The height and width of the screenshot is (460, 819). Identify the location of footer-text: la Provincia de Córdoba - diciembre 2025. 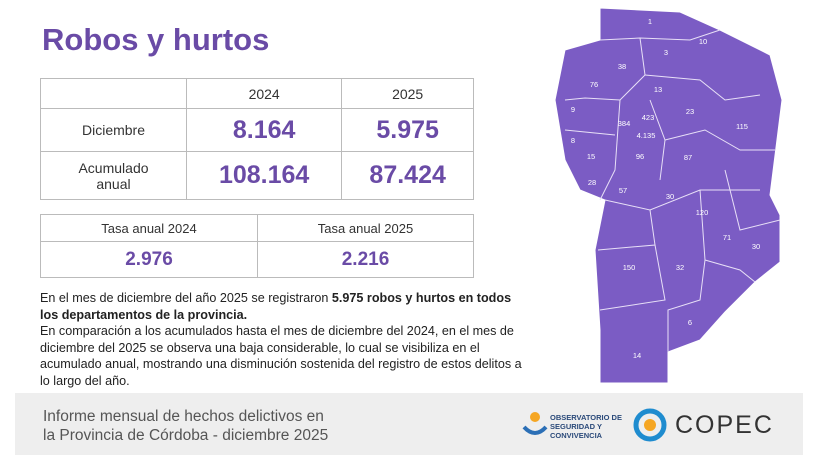
(186, 435).